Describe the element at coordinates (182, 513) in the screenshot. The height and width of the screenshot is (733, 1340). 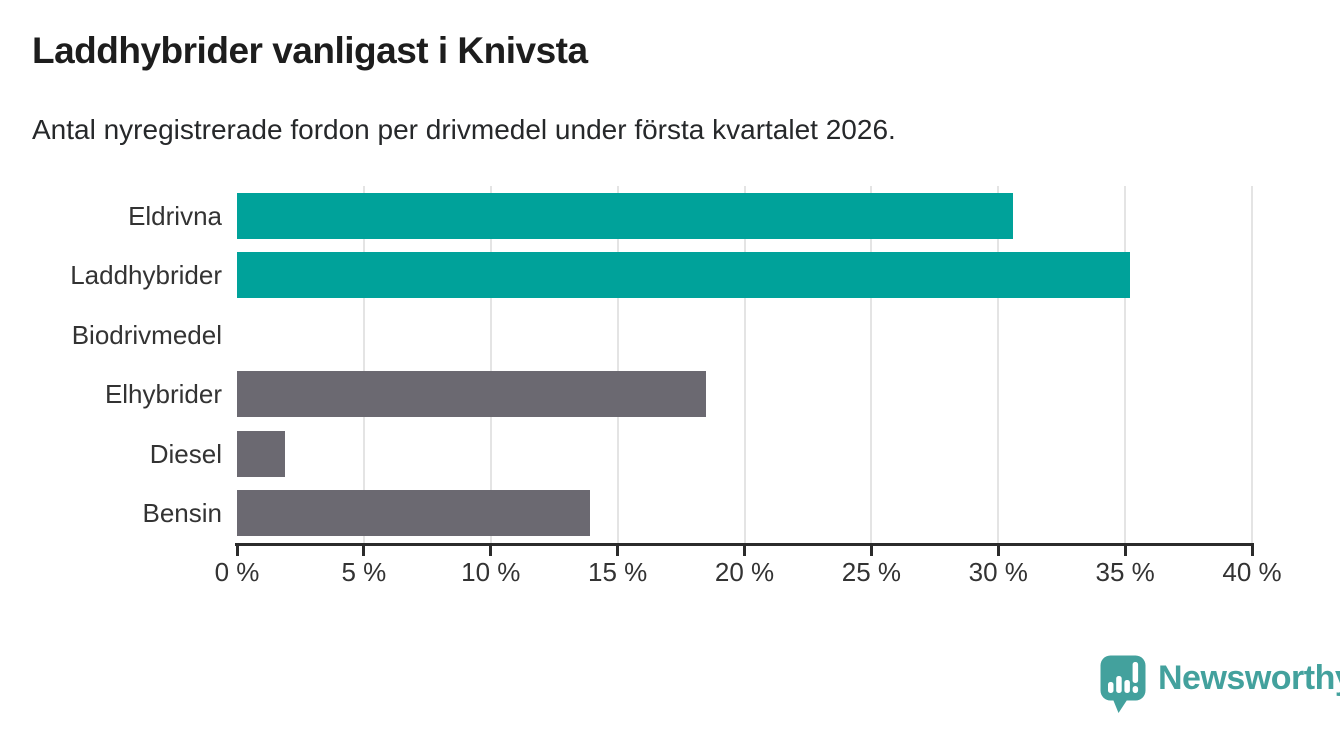
I see `category-label-bensin: Bensin` at that location.